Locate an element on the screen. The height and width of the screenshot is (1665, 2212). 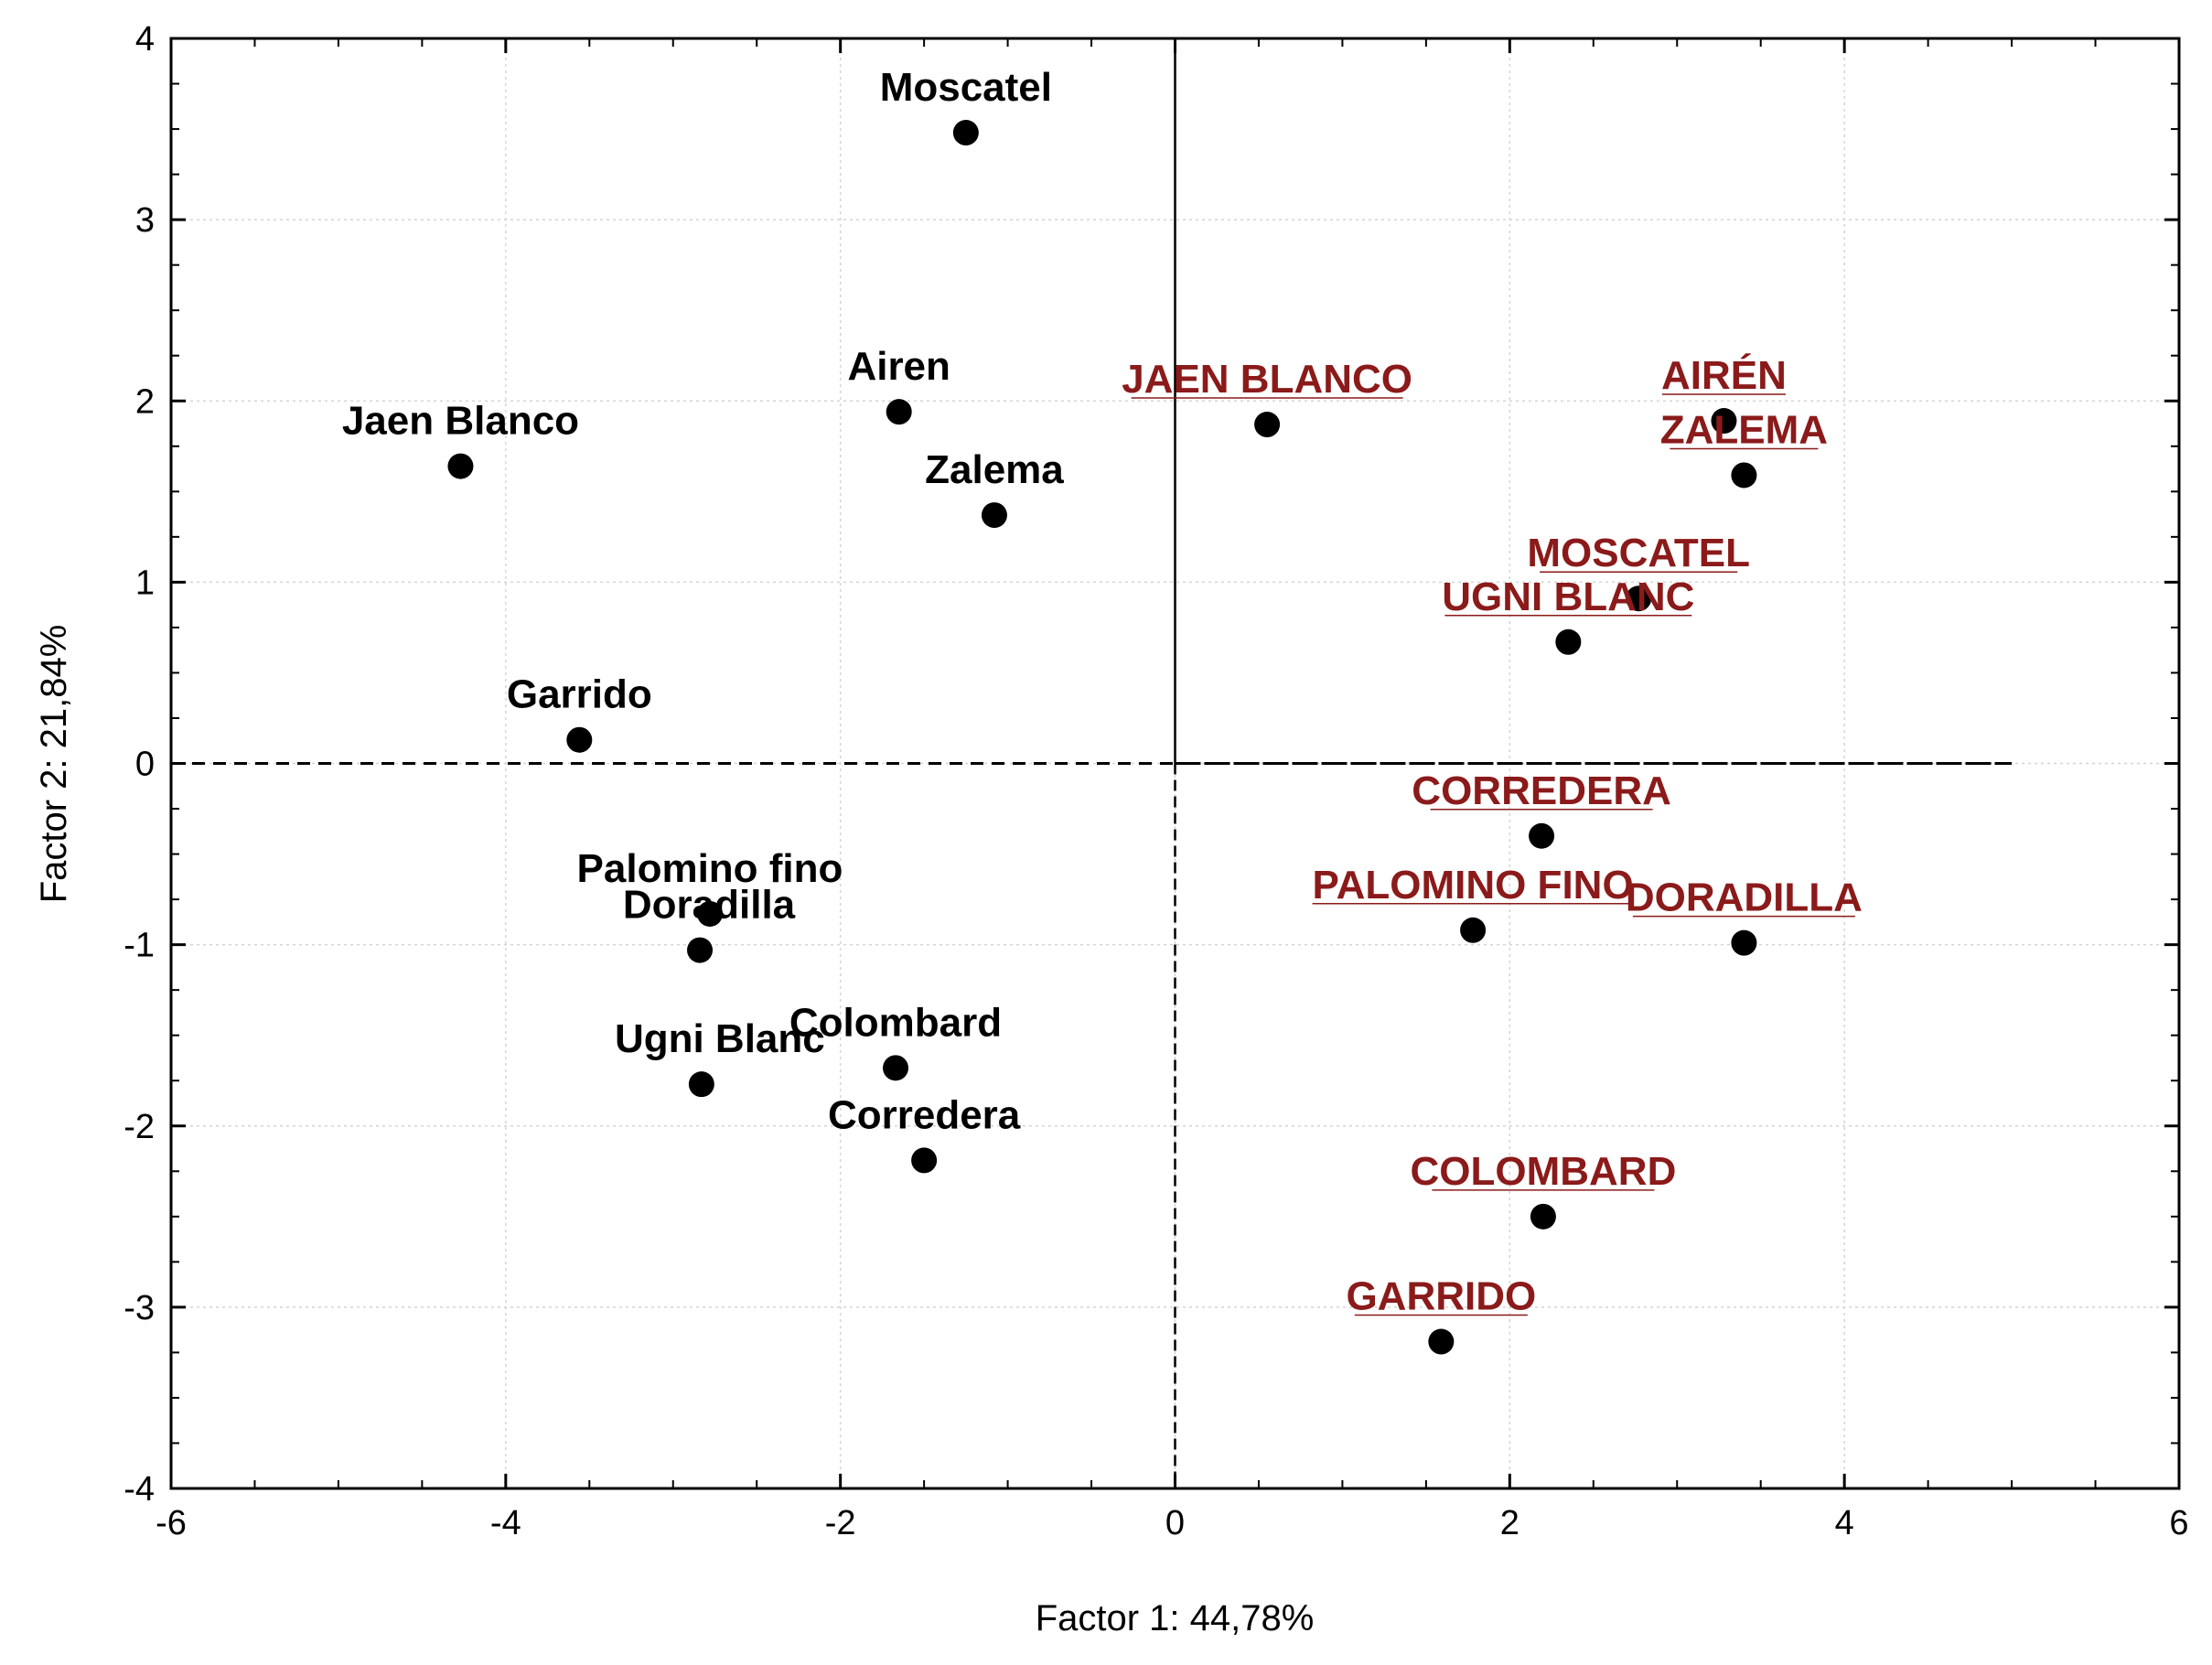
x-tick-label: -2 is located at coordinates (840, 1523).